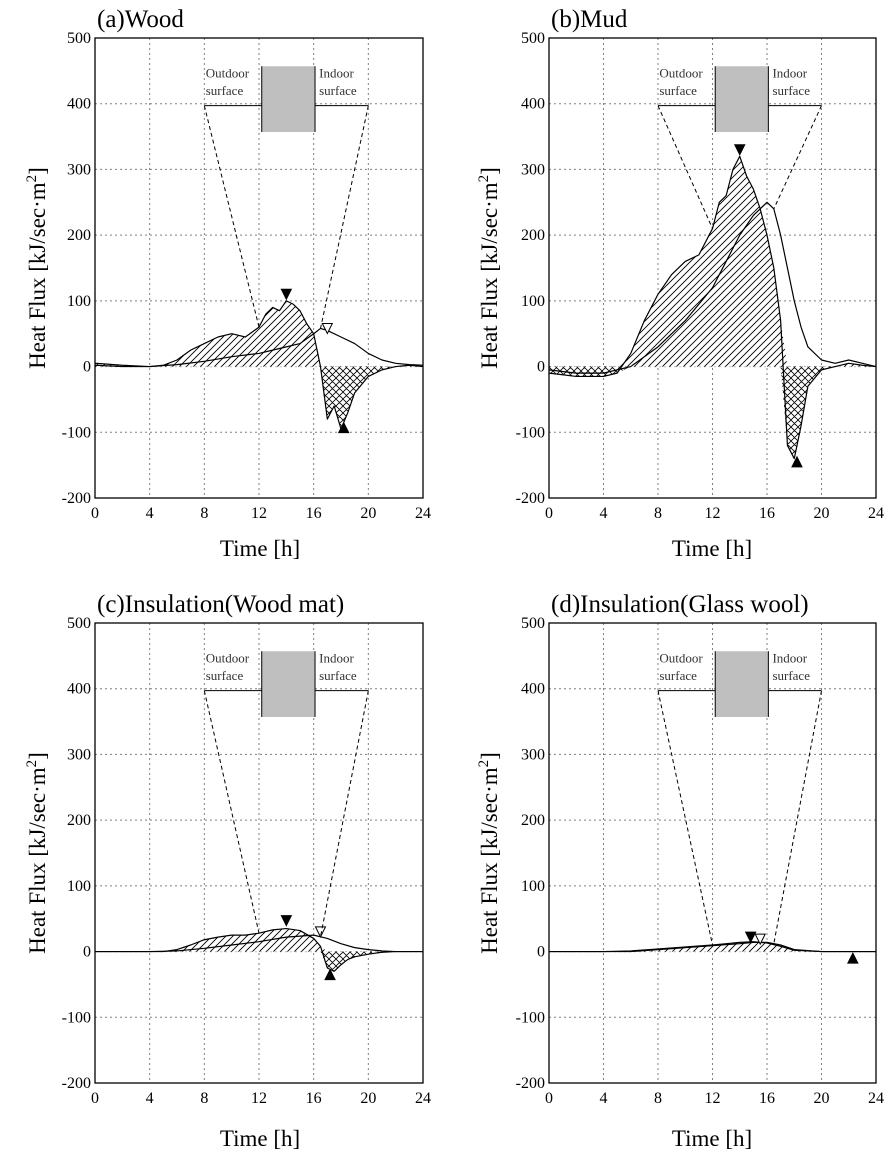 The height and width of the screenshot is (1162, 889). Describe the element at coordinates (589, 19) in the screenshot. I see `panel-title: (b)Mud` at that location.